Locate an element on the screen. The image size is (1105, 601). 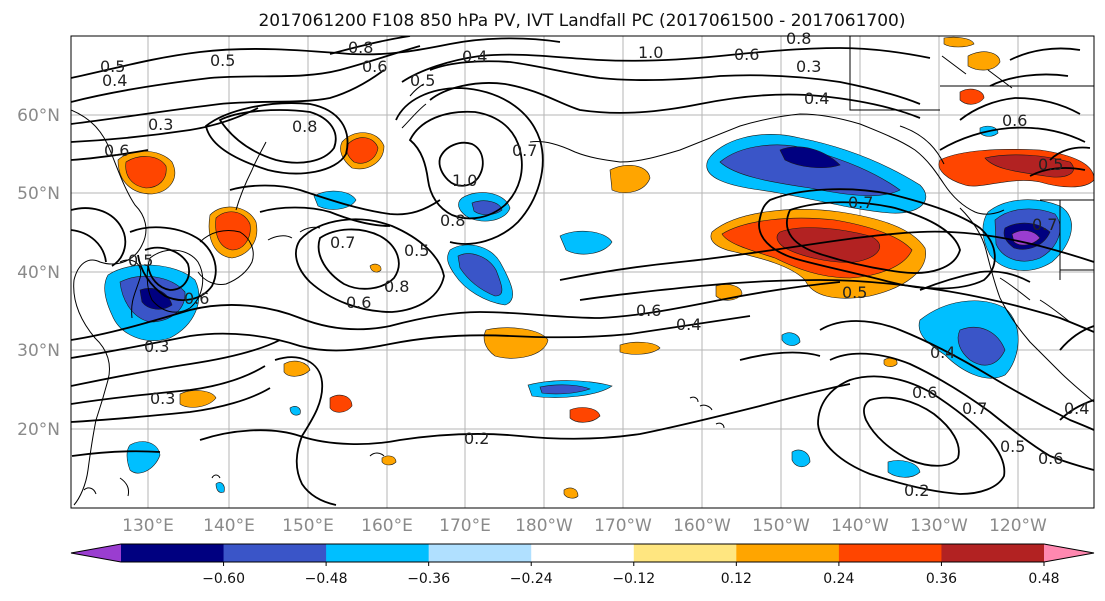
colorbar-tick-label: 0.12 is located at coordinates (736, 579).